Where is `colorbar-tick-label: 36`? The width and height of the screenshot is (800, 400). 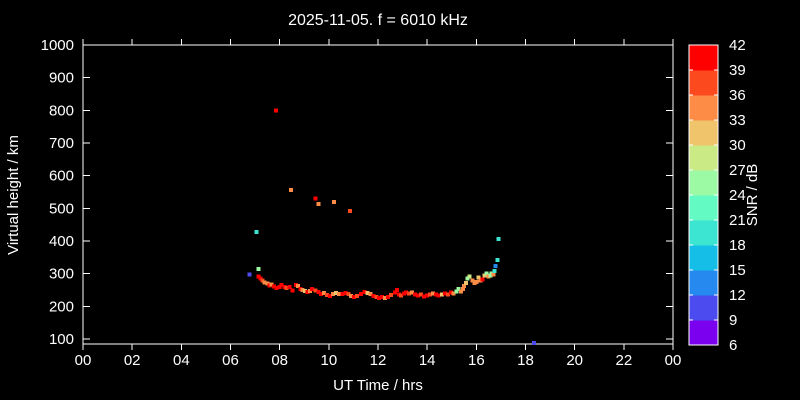 colorbar-tick-label: 36 is located at coordinates (737, 95).